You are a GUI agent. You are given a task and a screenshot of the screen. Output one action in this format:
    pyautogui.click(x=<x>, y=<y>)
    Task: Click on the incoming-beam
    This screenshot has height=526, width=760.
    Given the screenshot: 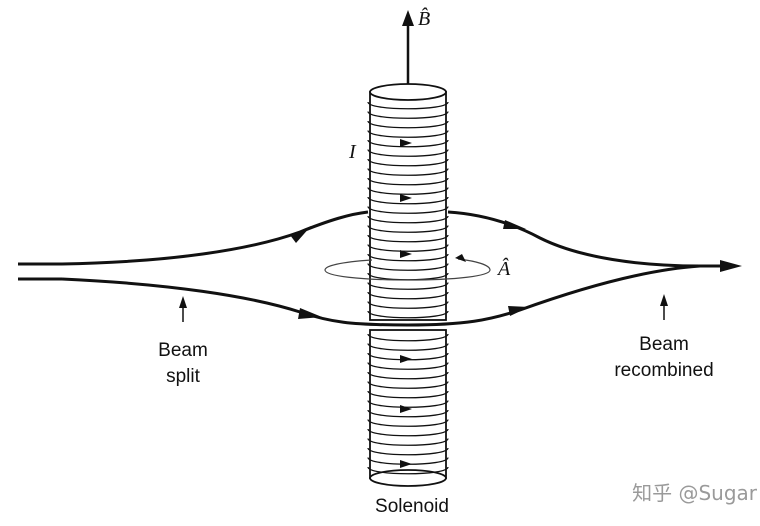 What is the action you would take?
    pyautogui.click(x=40, y=271)
    